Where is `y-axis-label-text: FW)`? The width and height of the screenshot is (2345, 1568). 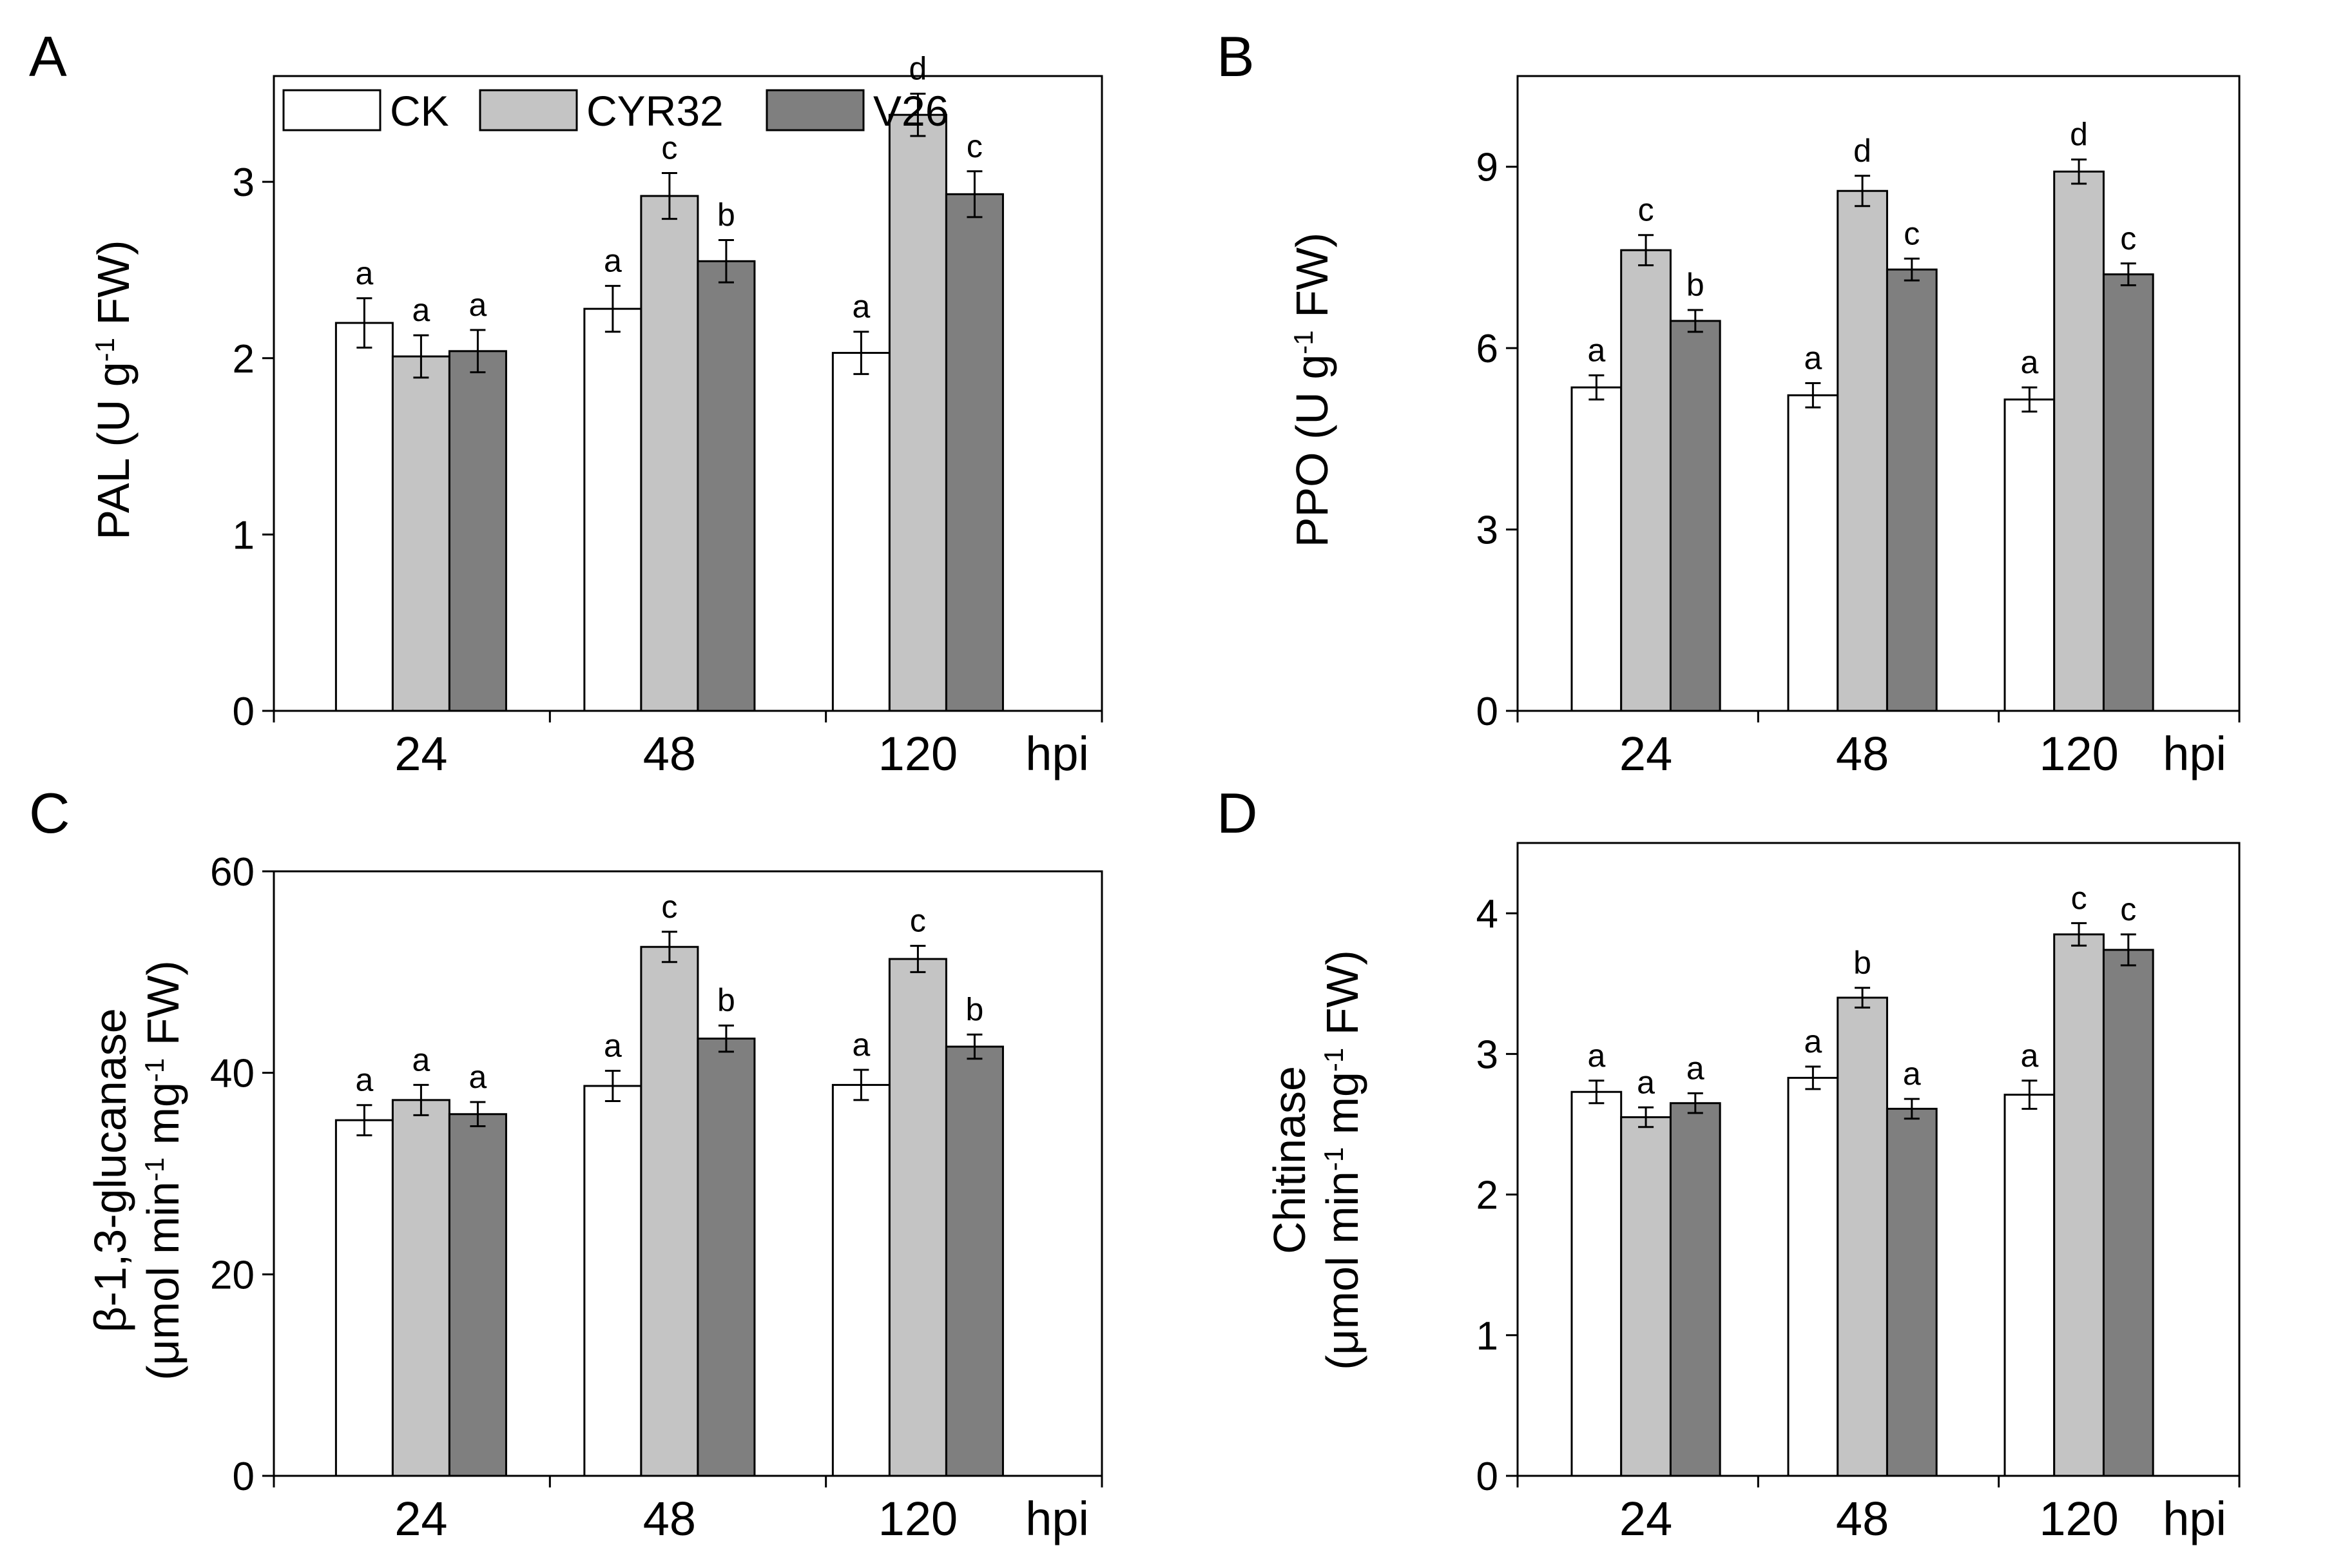
y-axis-label-text: FW) is located at coordinates (1342, 999).